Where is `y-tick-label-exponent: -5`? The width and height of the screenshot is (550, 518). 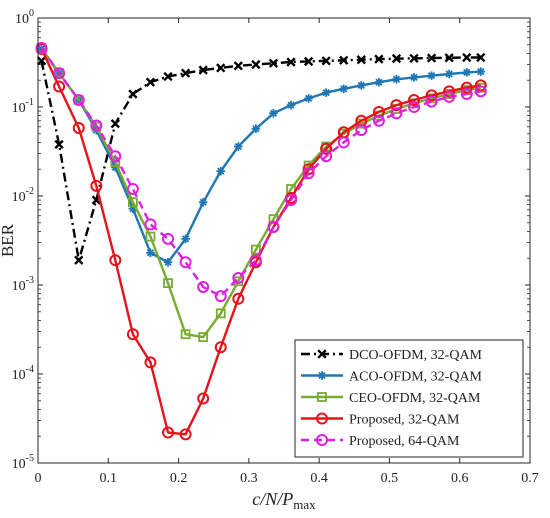
y-tick-label-exponent: -5 is located at coordinates (30, 458).